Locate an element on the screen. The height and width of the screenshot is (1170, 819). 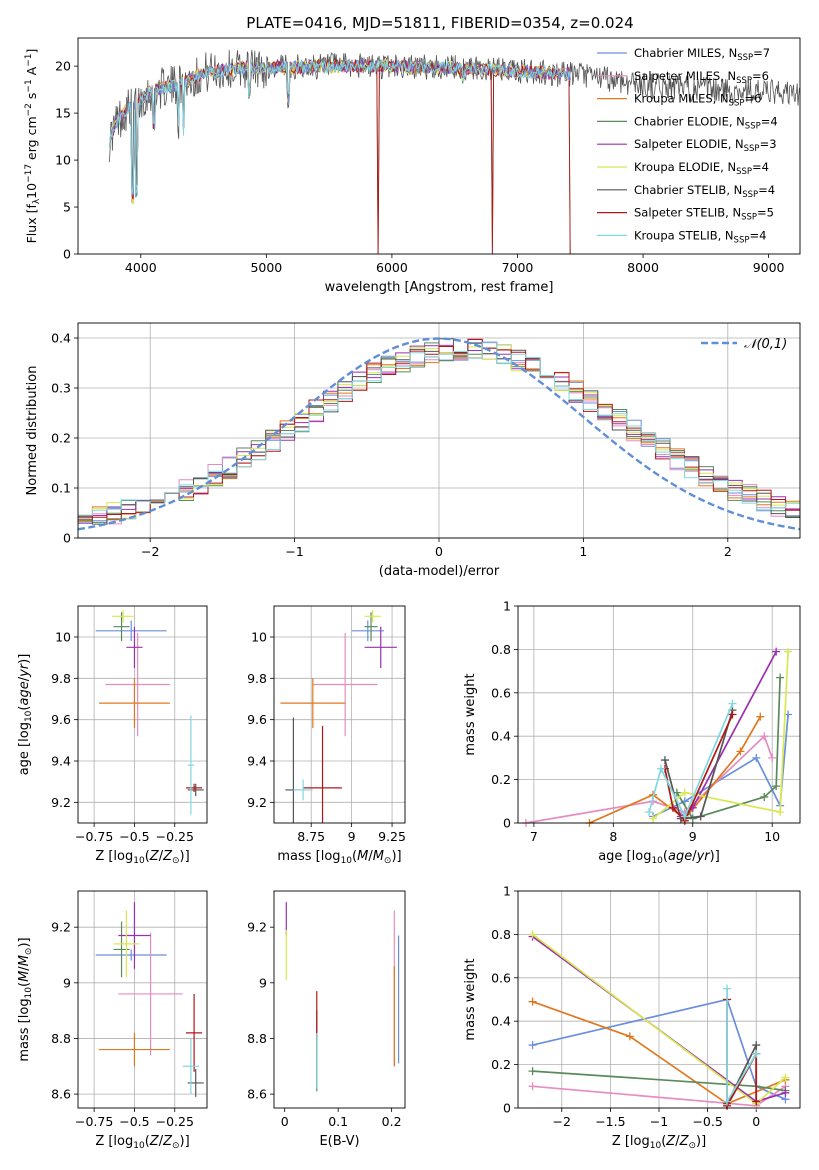
mass-vs-extinction-panel: 0 0.1 0.2 8.6 8.8 9 9.2 E(B-V) is located at coordinates (326, 1019).